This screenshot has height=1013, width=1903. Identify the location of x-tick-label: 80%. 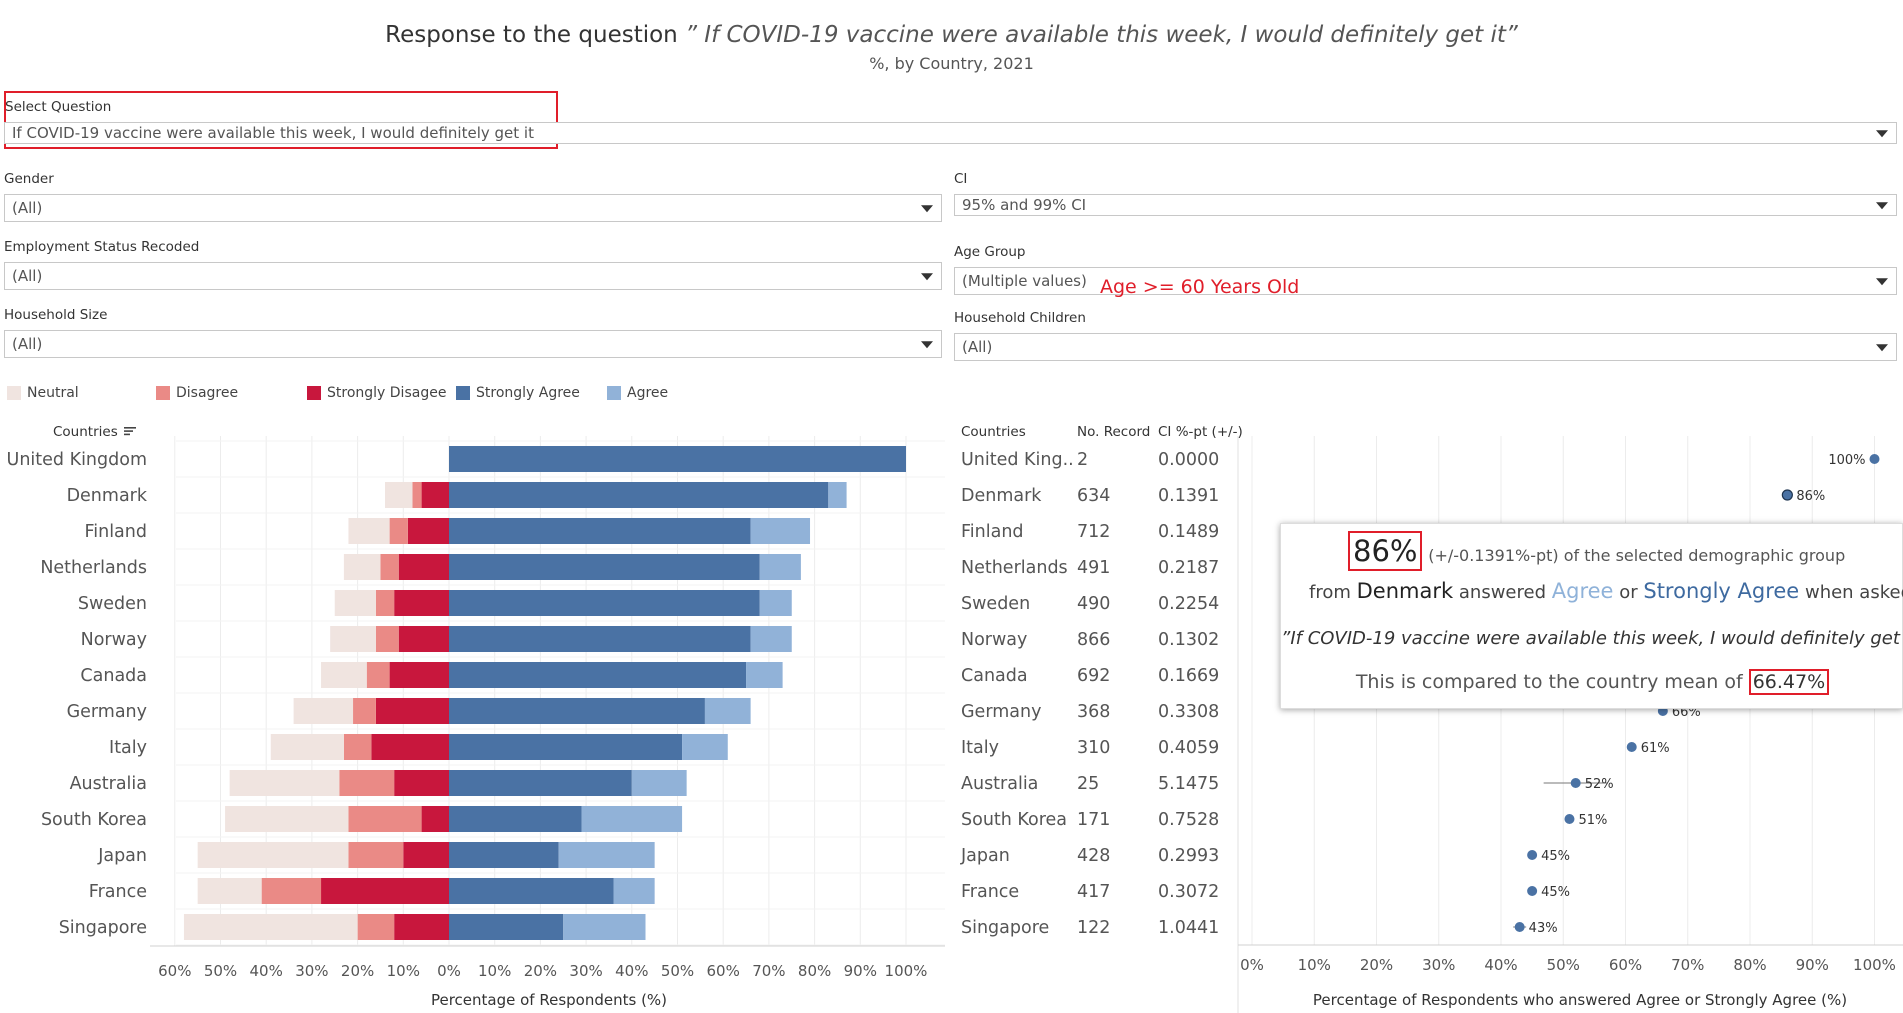
(814, 971).